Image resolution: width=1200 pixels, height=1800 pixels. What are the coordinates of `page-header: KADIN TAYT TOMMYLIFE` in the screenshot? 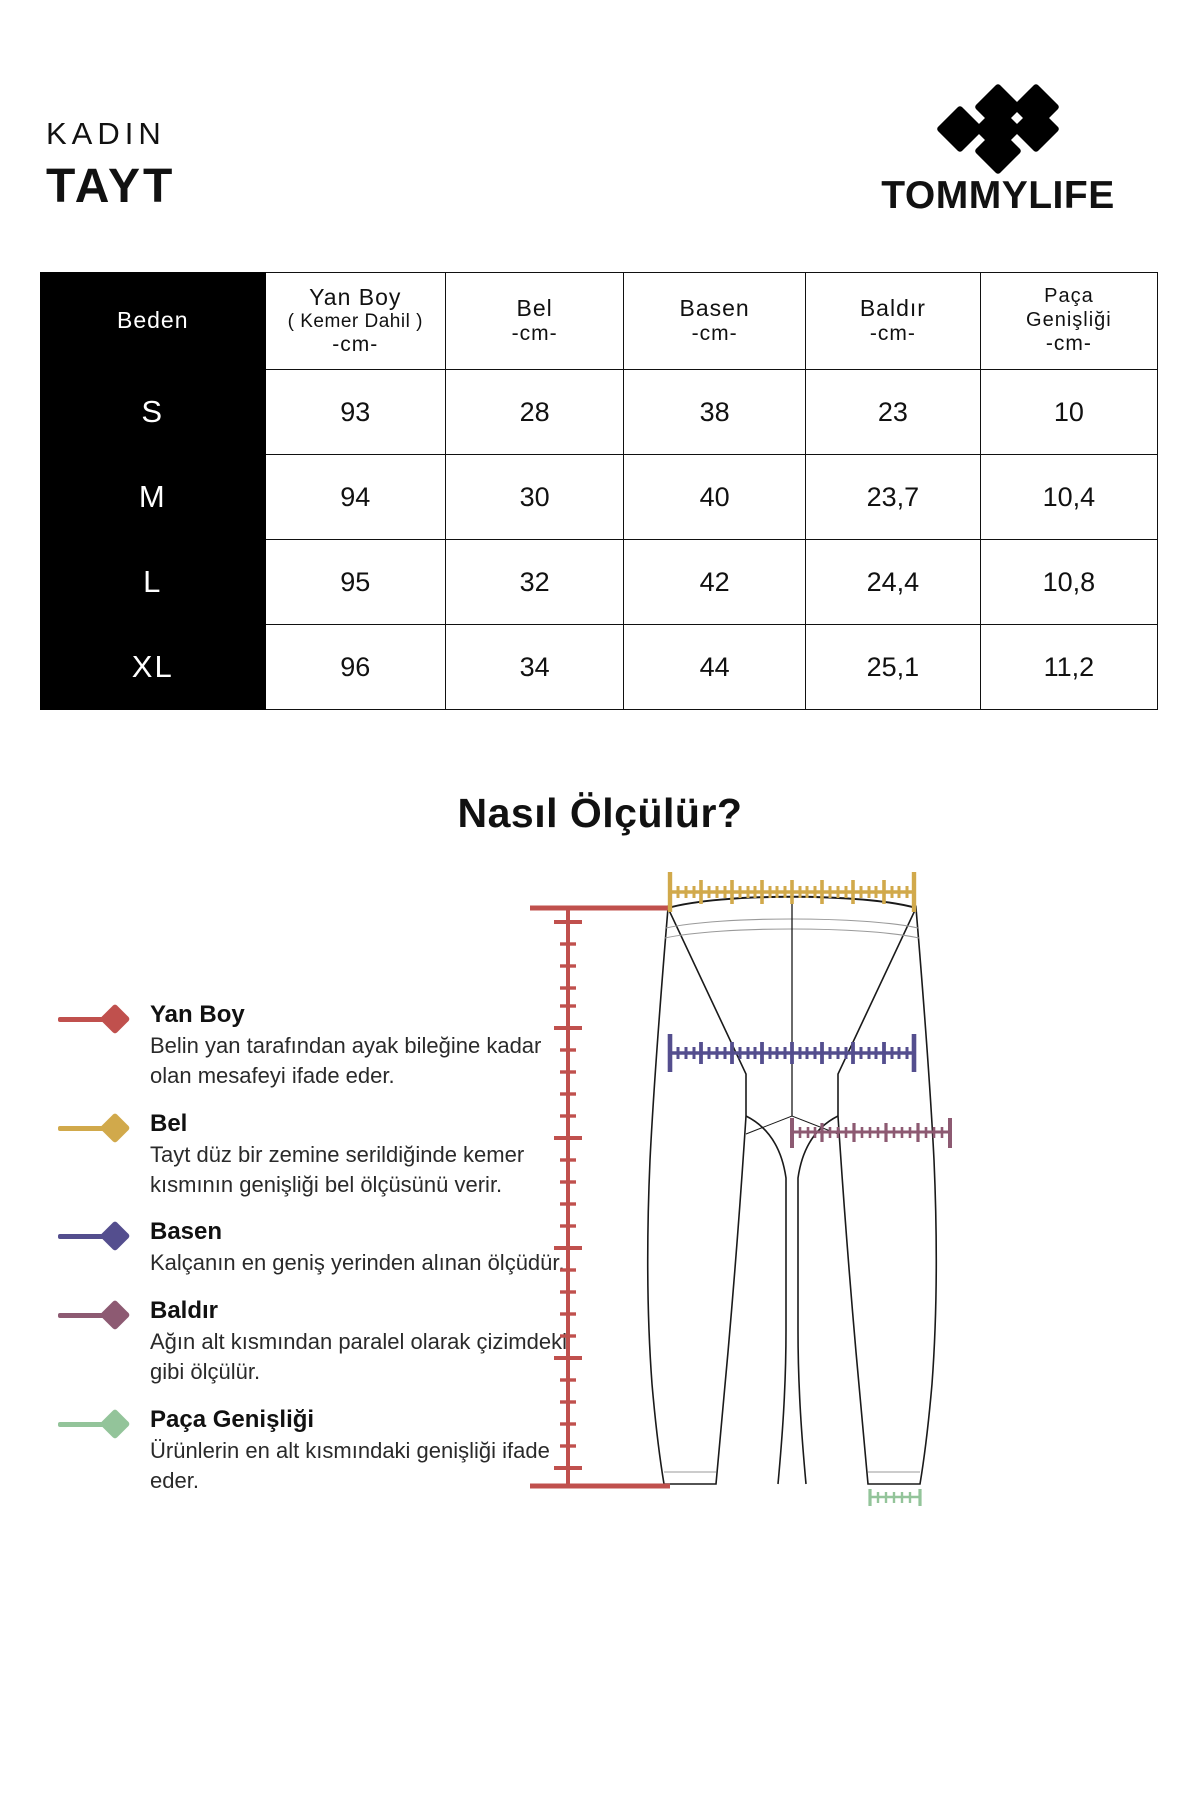 It's located at (600, 125).